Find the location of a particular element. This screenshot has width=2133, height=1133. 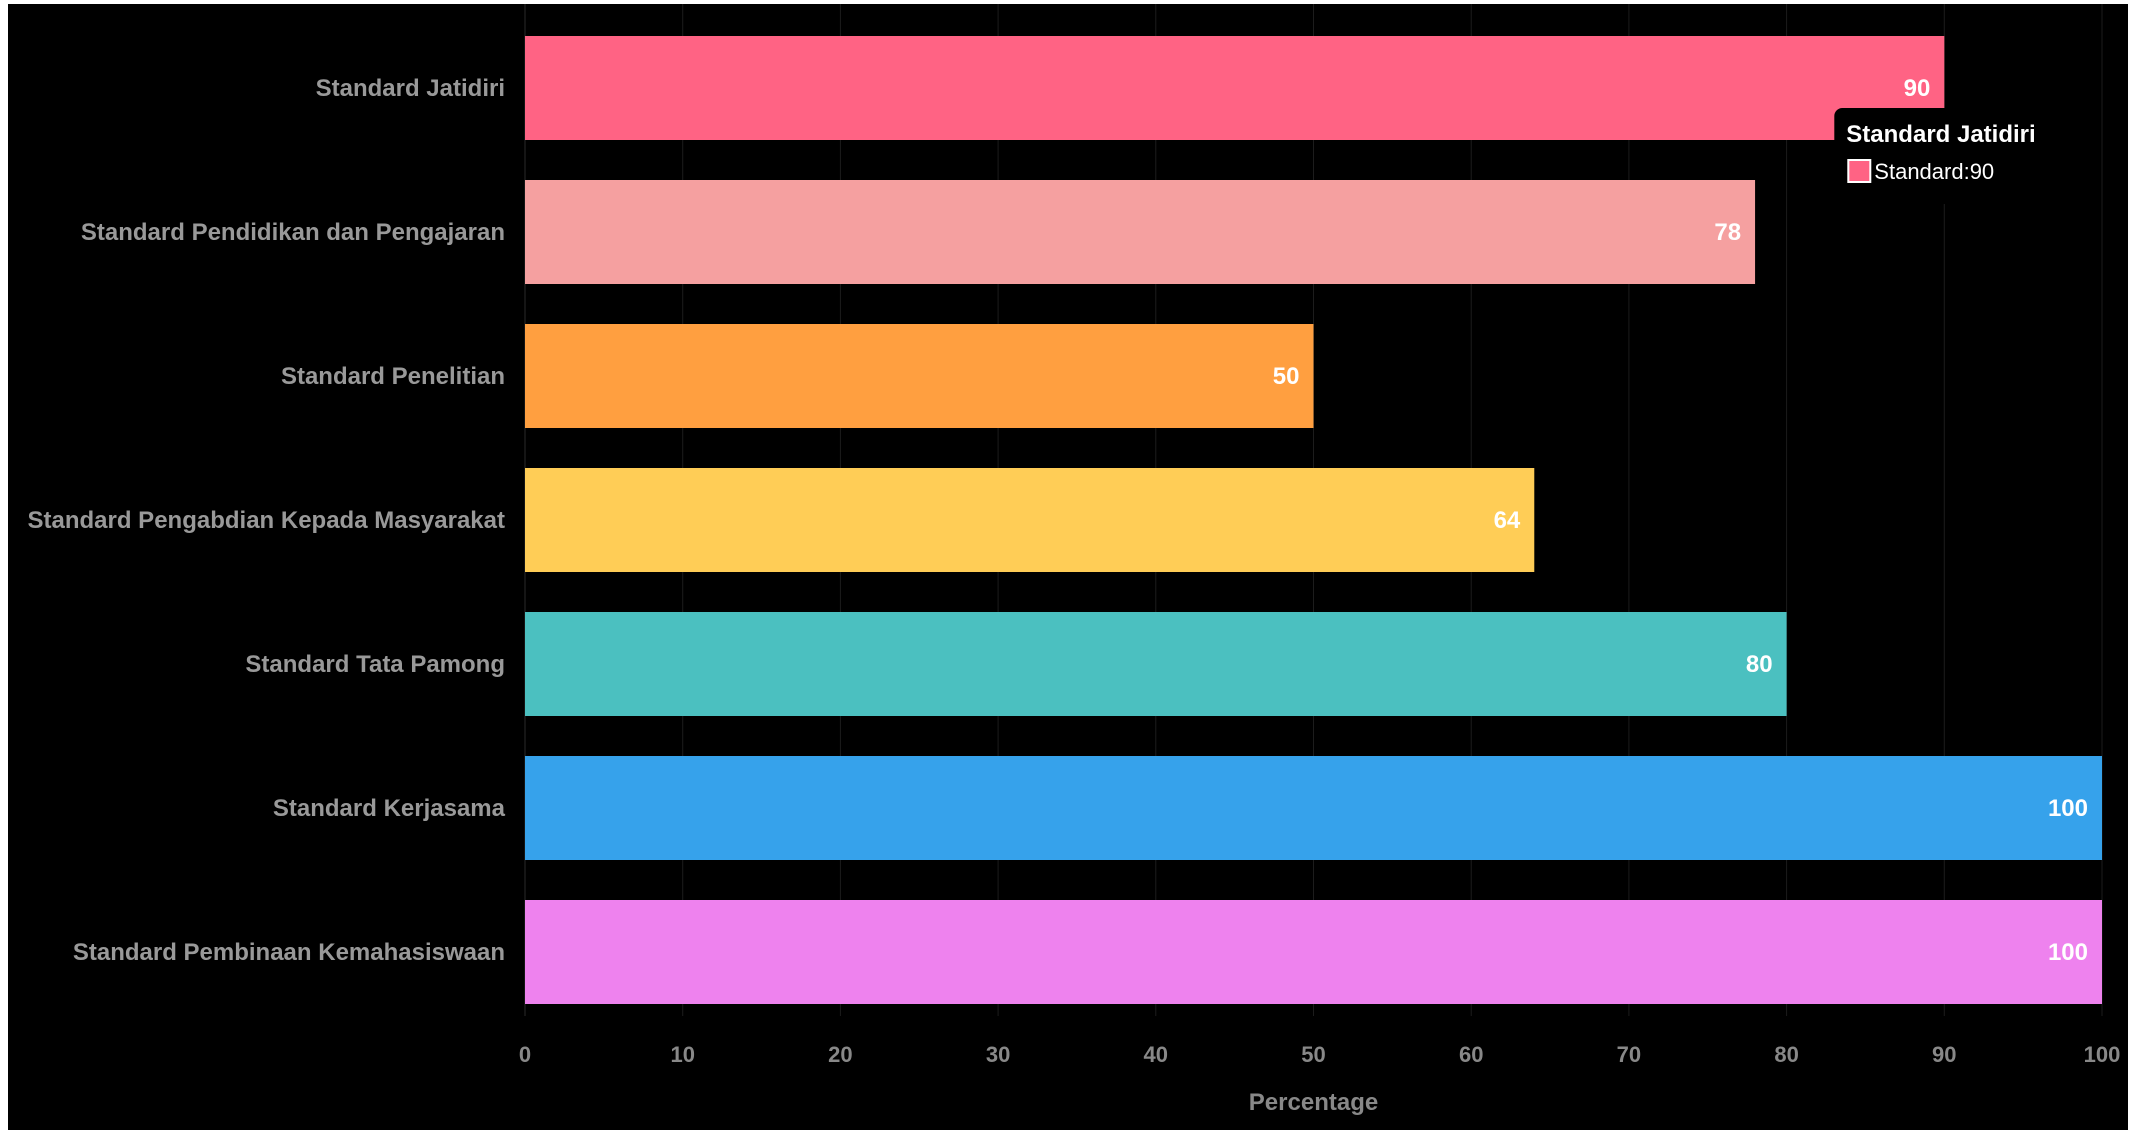

category-label: Standard Penelitian is located at coordinates (393, 376).